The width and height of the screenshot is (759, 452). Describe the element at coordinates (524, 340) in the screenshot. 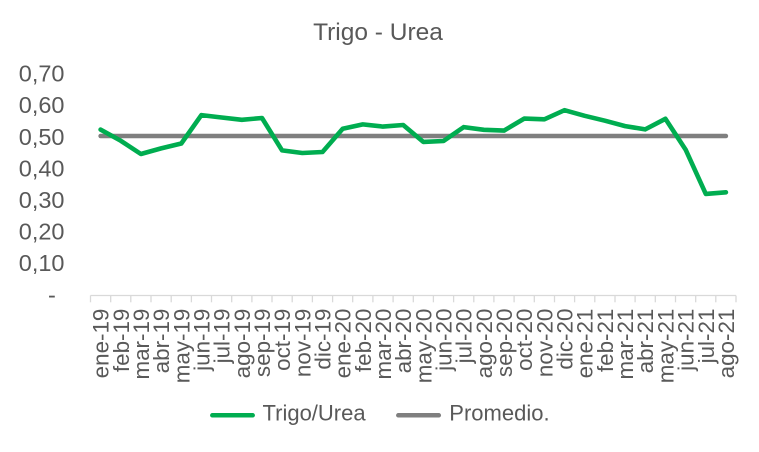

I see `svg-text: oct-20` at that location.